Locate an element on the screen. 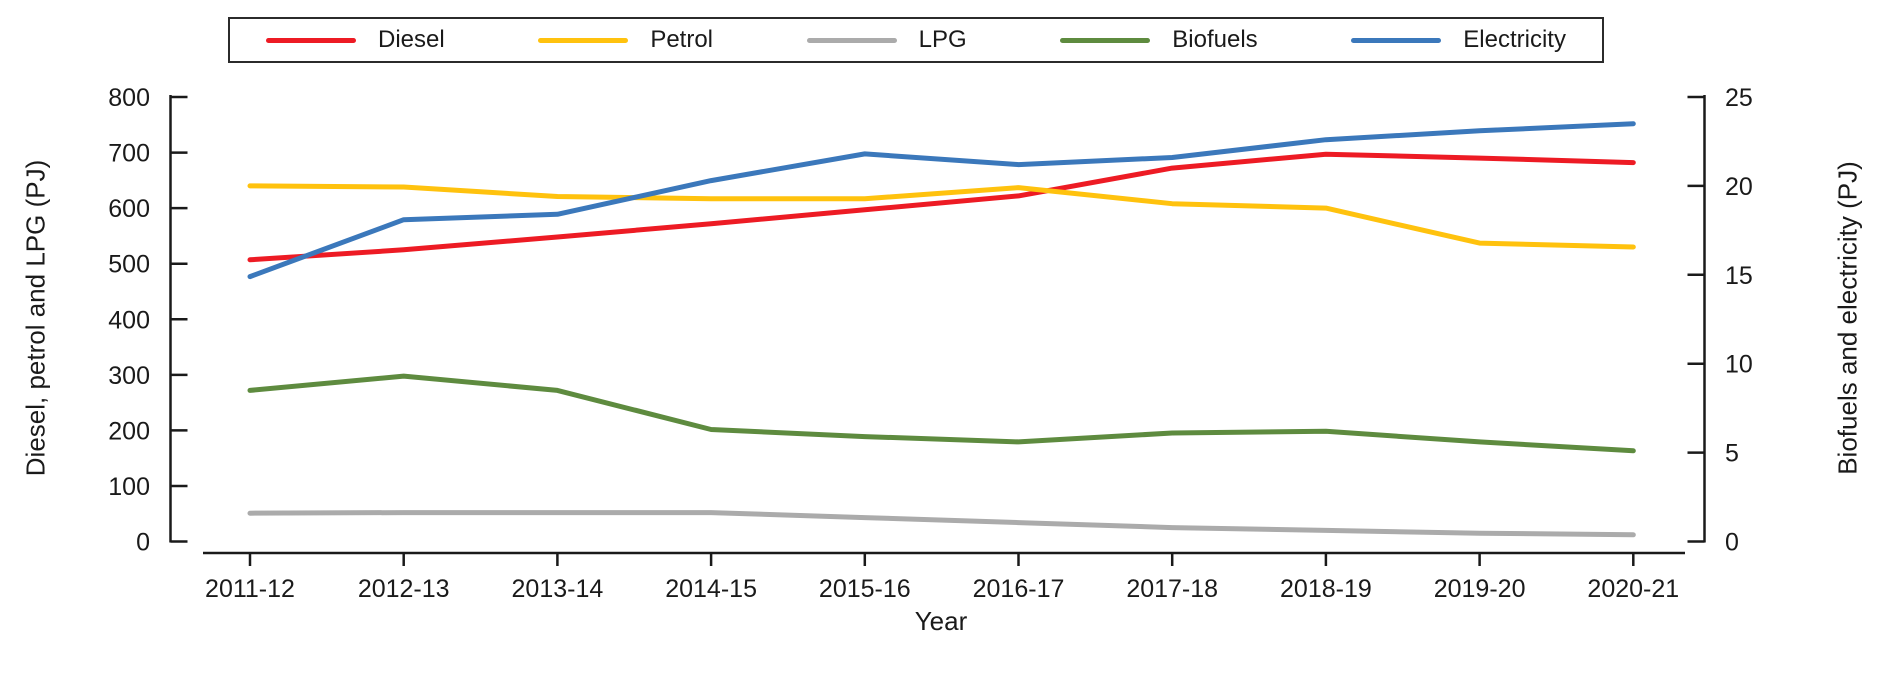  x-tick-label: 2014-15 is located at coordinates (711, 589).